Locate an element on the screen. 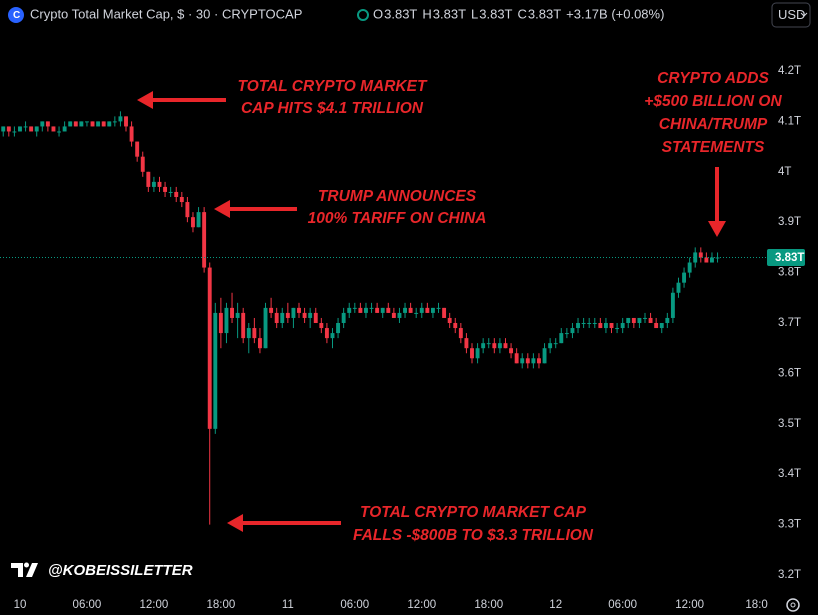 The height and width of the screenshot is (615, 818). gear is located at coordinates (793, 605).